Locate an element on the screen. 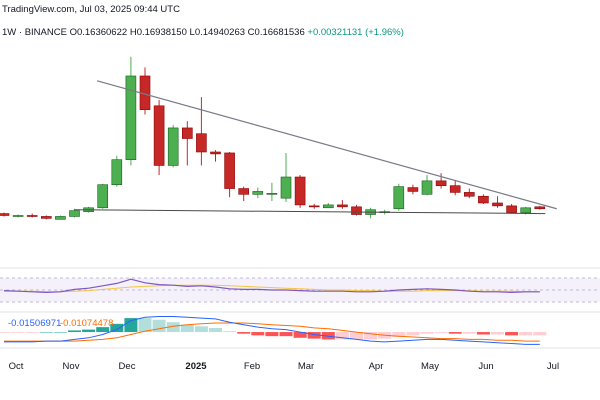  low-value: 0.14940263 is located at coordinates (220, 32).